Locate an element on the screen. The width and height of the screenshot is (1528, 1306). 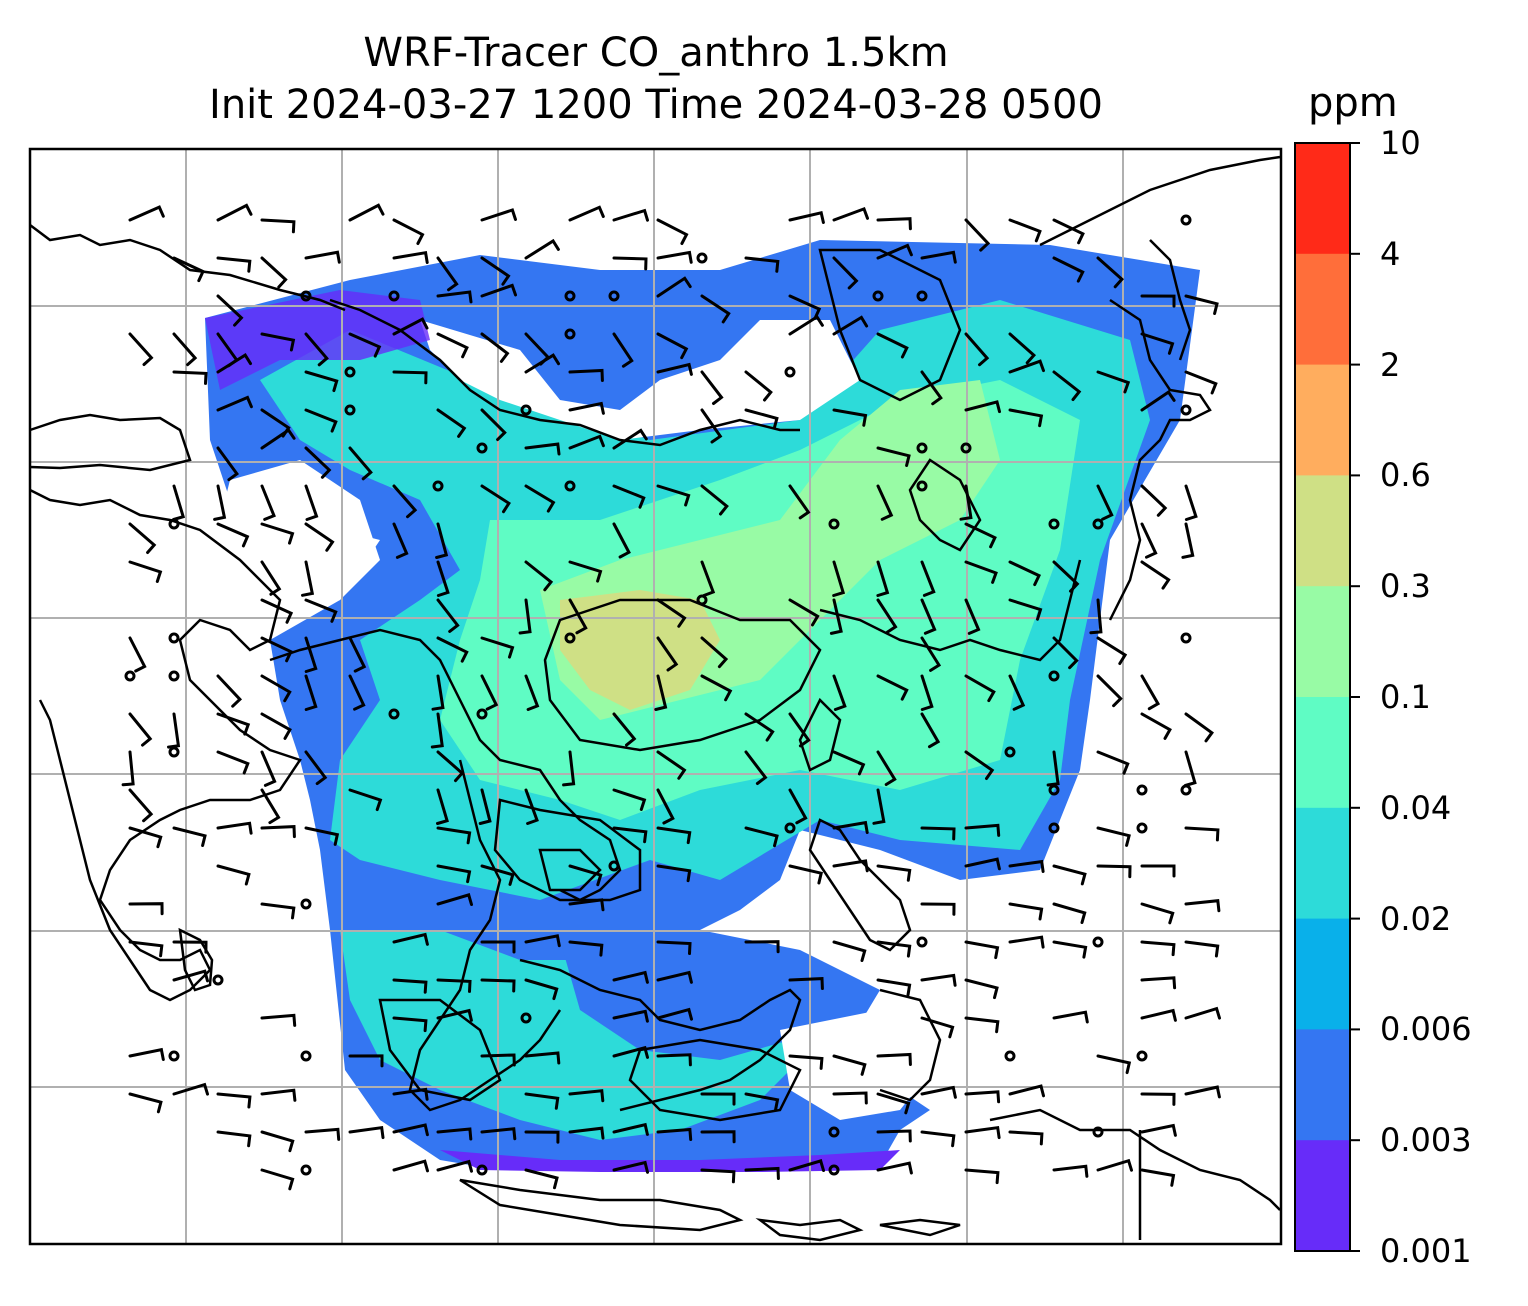
purple-edge-south is located at coordinates (670, 1161).